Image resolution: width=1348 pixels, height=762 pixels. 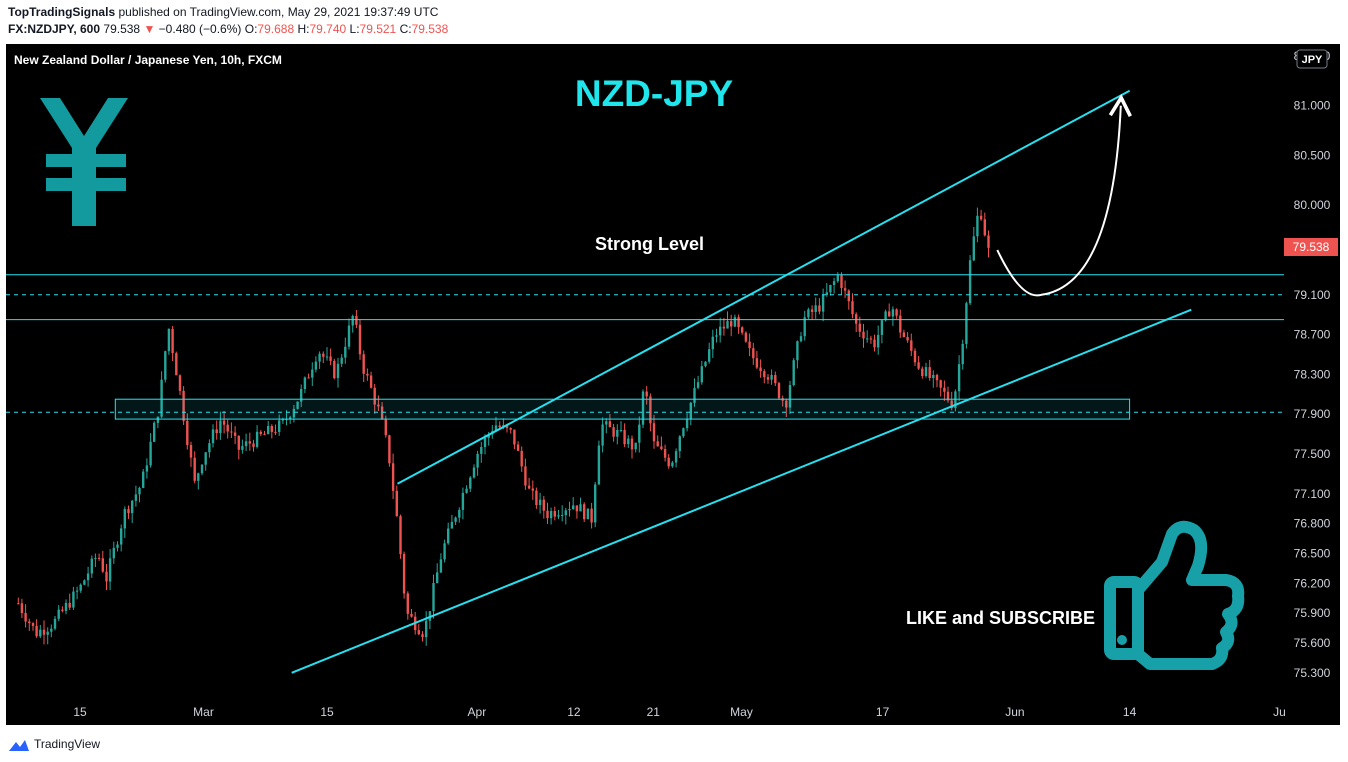 I want to click on price-scale, so click(x=1312, y=384).